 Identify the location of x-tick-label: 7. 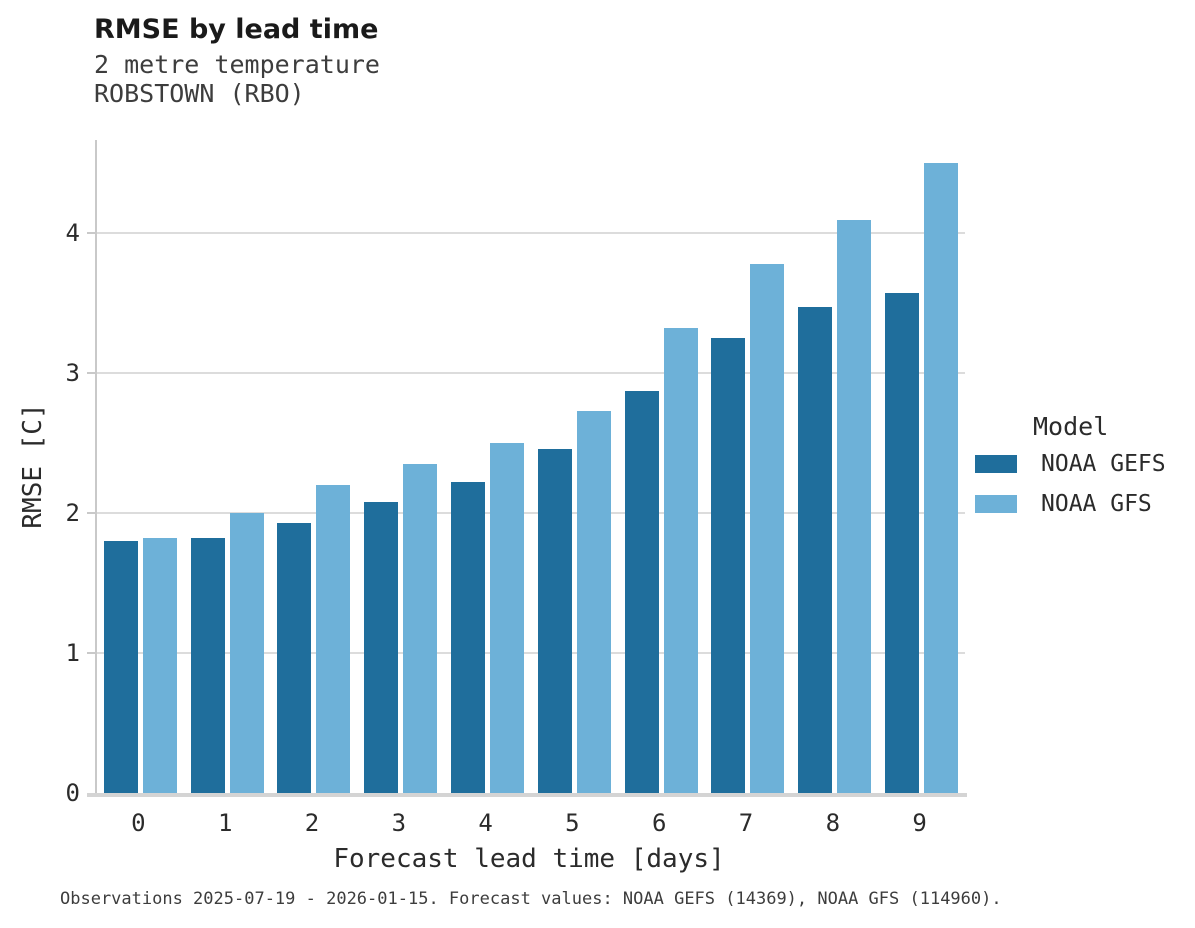
(746, 823).